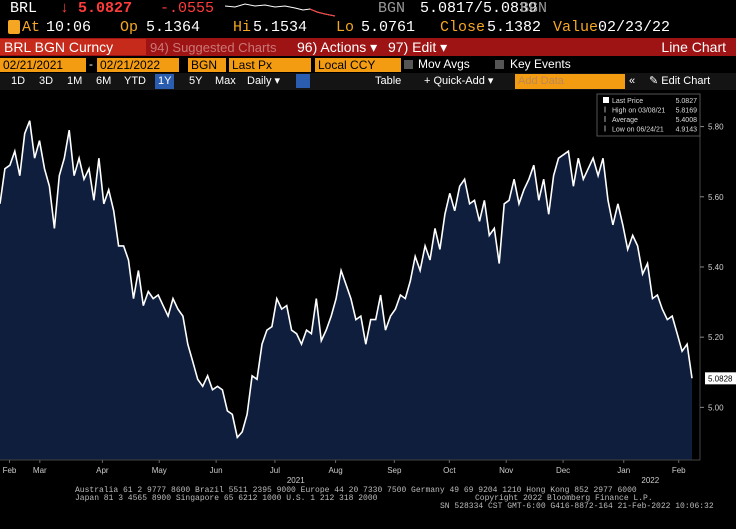  Describe the element at coordinates (687, 101) in the screenshot. I see `legend-value: 5.0827` at that location.